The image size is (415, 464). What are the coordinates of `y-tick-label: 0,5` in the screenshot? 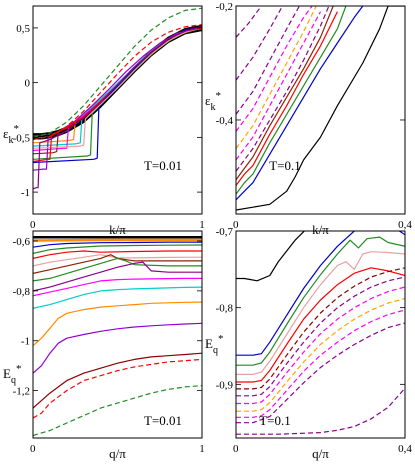 It's located at (23, 29).